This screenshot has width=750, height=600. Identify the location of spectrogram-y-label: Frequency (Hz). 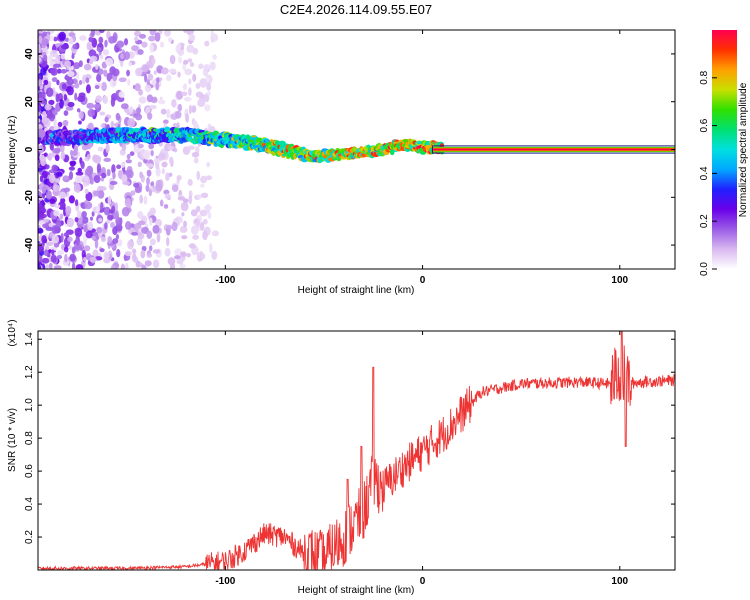
(12, 150).